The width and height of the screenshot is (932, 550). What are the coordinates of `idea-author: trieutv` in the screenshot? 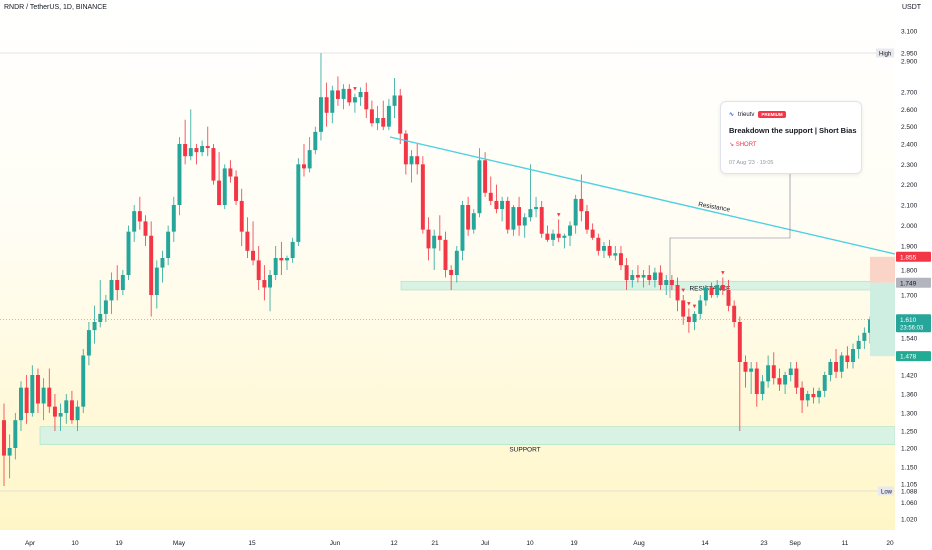 It's located at (746, 114).